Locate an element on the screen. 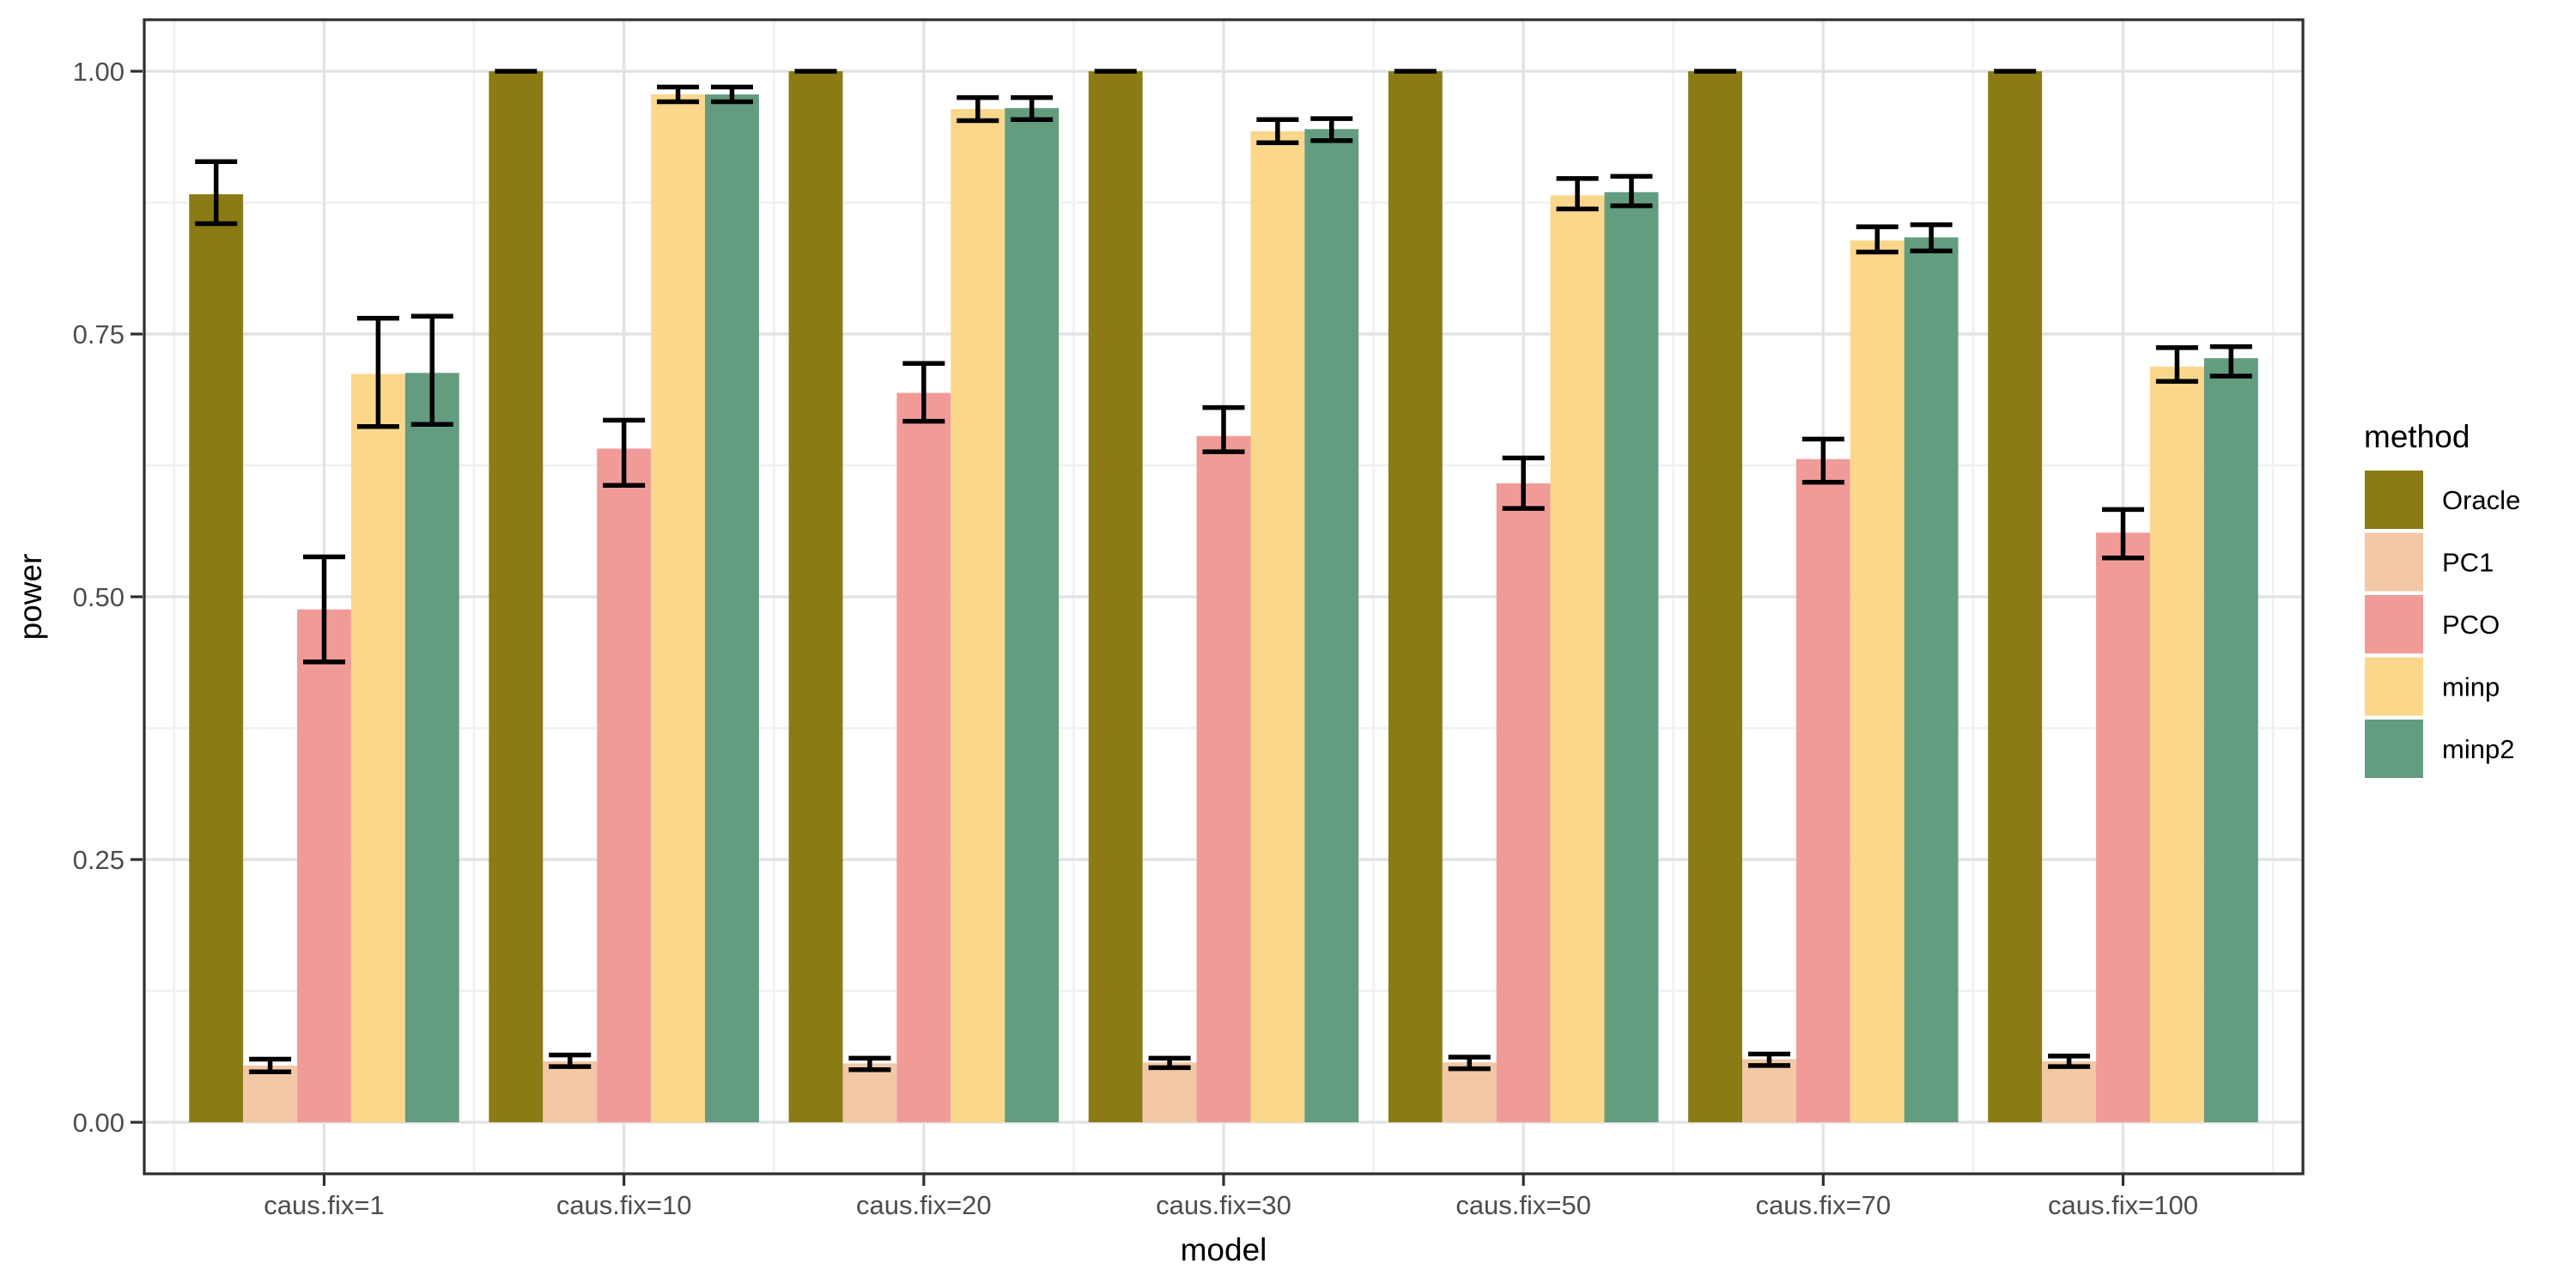 This screenshot has width=2576, height=1288. bar-Oracle-caus.fix=30 is located at coordinates (1115, 596).